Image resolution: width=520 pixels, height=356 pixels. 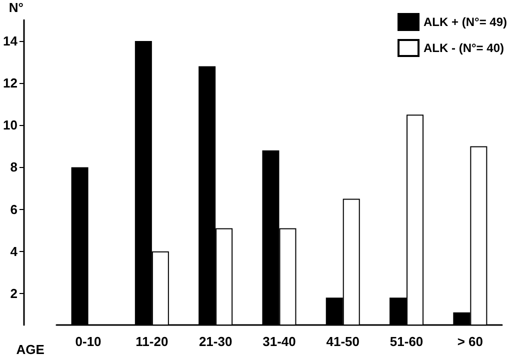 I want to click on y-tick-label: 12, so click(x=10, y=83).